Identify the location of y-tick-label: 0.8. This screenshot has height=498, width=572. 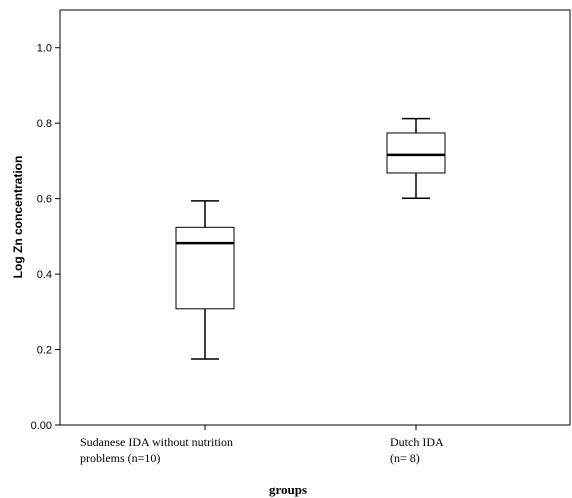
(44, 124).